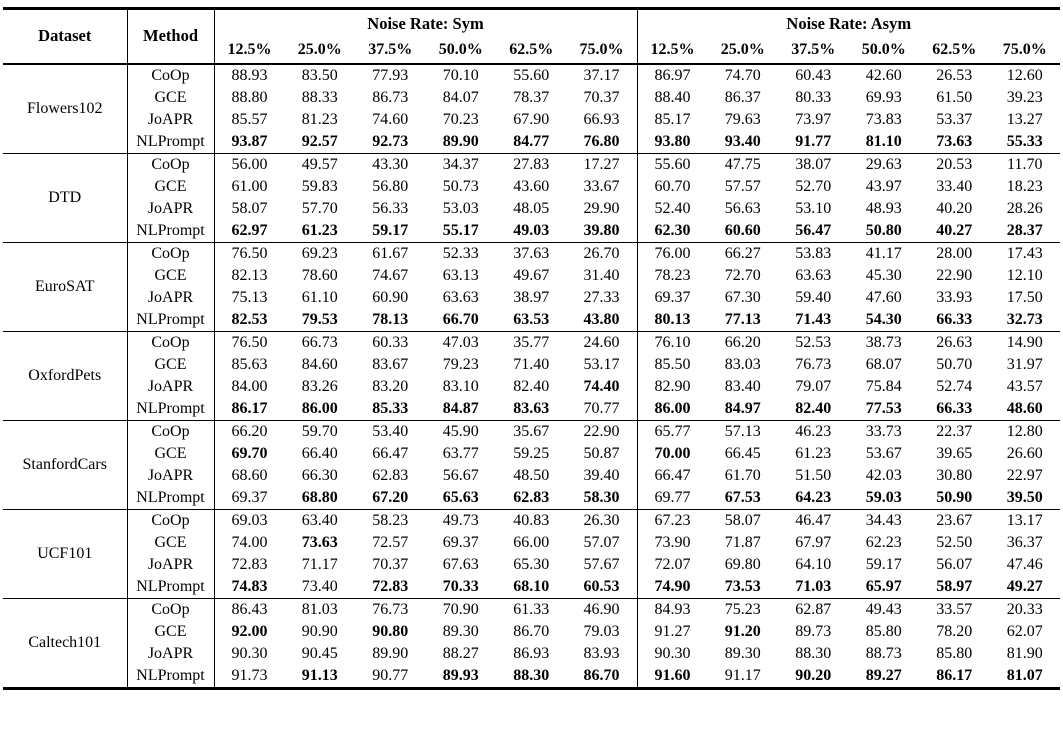 This screenshot has height=729, width=1063. I want to click on value-cell: 91.73, so click(249, 675).